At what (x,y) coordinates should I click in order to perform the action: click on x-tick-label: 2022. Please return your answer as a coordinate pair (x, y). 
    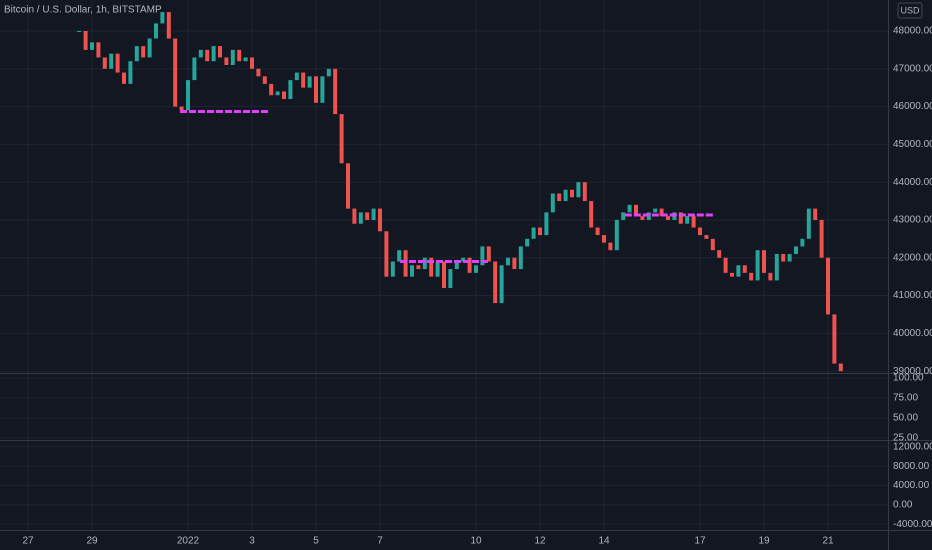
    Looking at the image, I should click on (188, 541).